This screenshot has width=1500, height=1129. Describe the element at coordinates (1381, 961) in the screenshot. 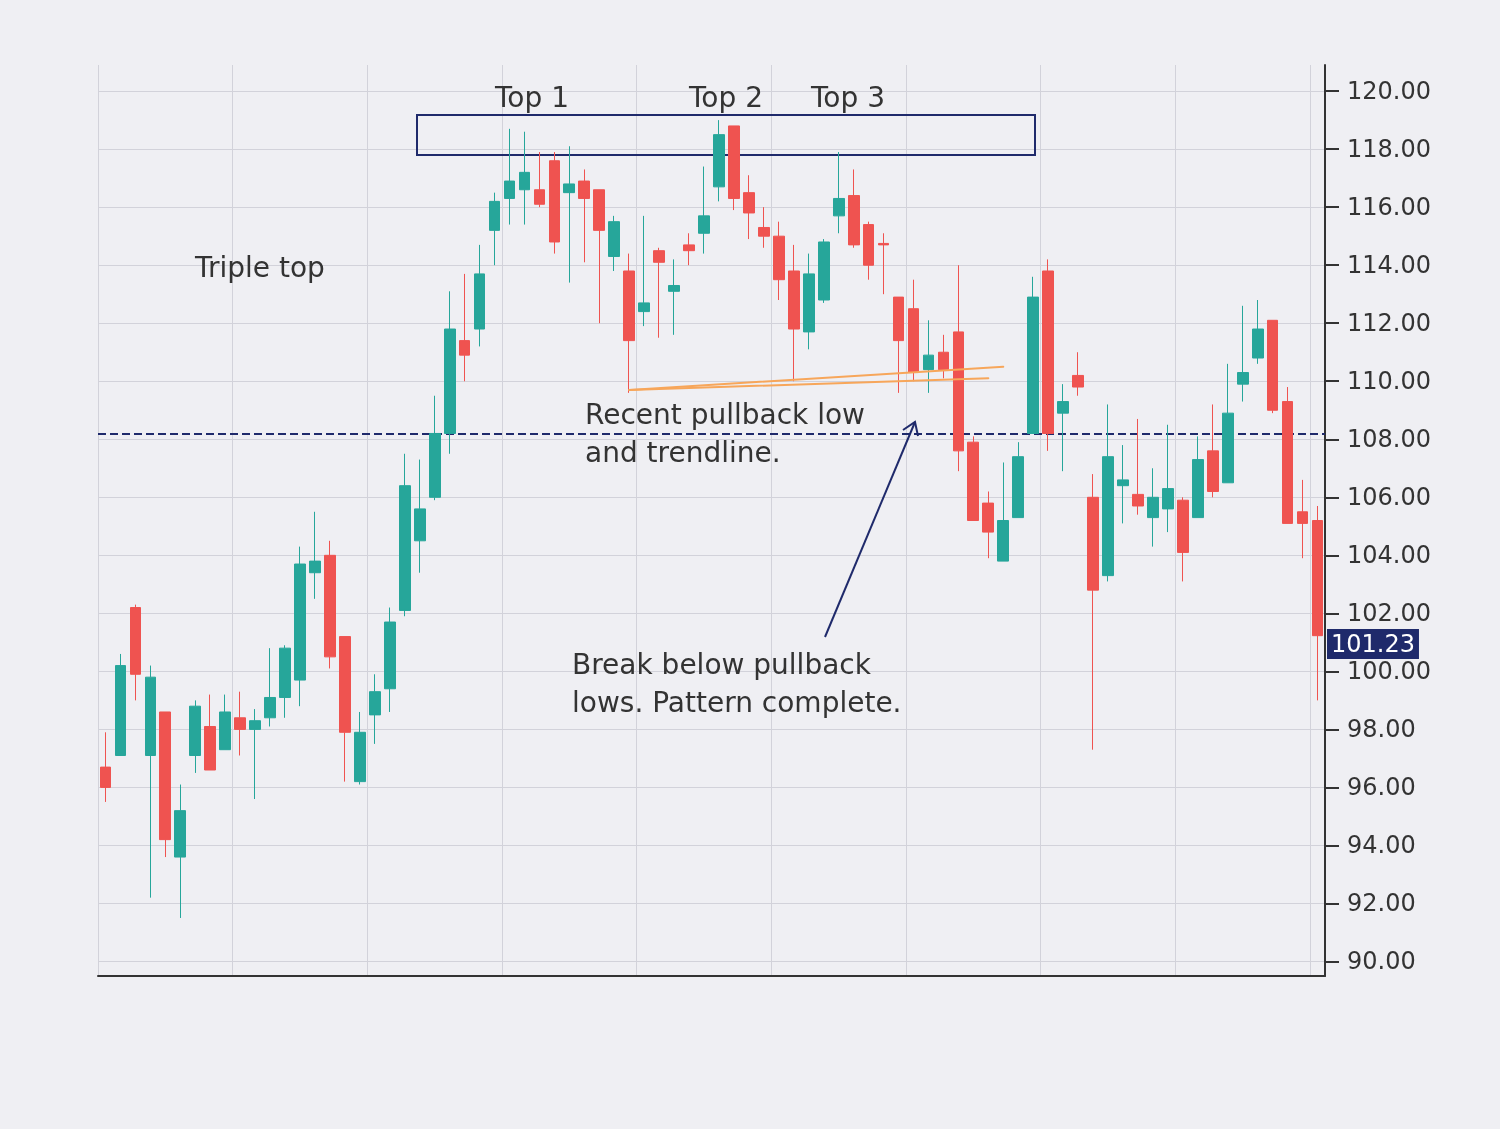

I see `y-tick-label: 90.00` at that location.